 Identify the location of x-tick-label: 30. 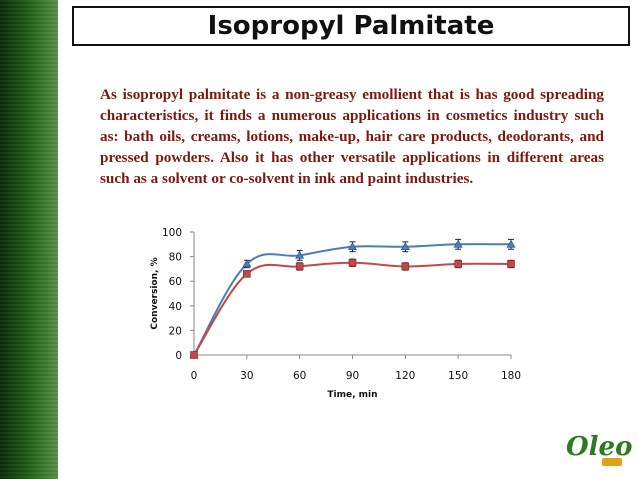
(246, 376).